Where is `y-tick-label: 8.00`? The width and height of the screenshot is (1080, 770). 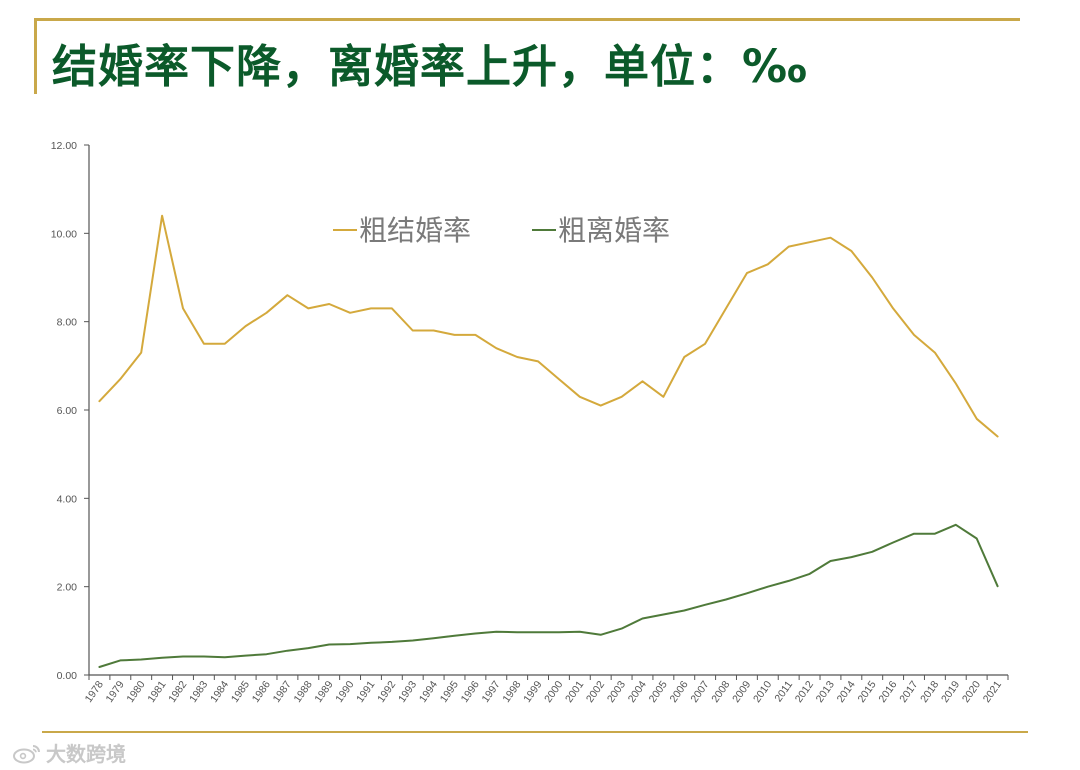 y-tick-label: 8.00 is located at coordinates (67, 323).